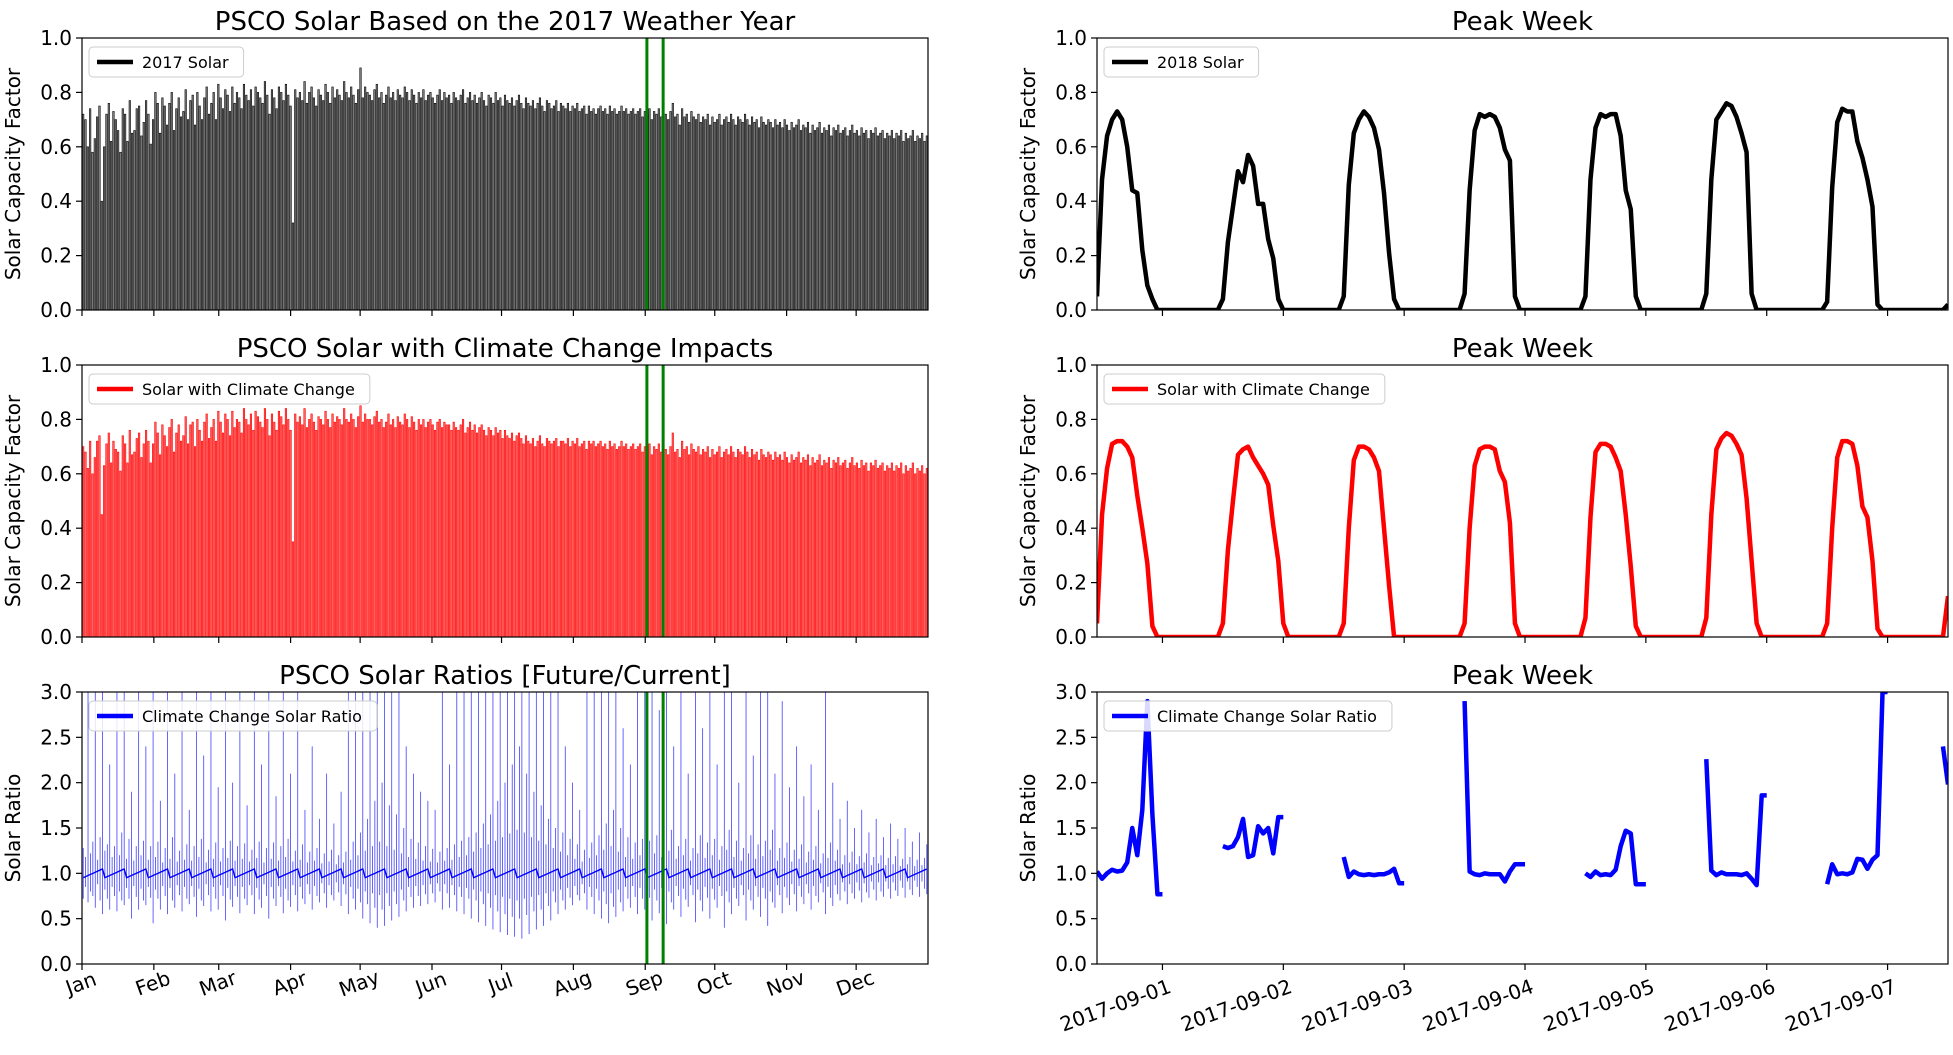 The height and width of the screenshot is (1055, 1953). I want to click on y-tick-label: 2.5, so click(1071, 737).